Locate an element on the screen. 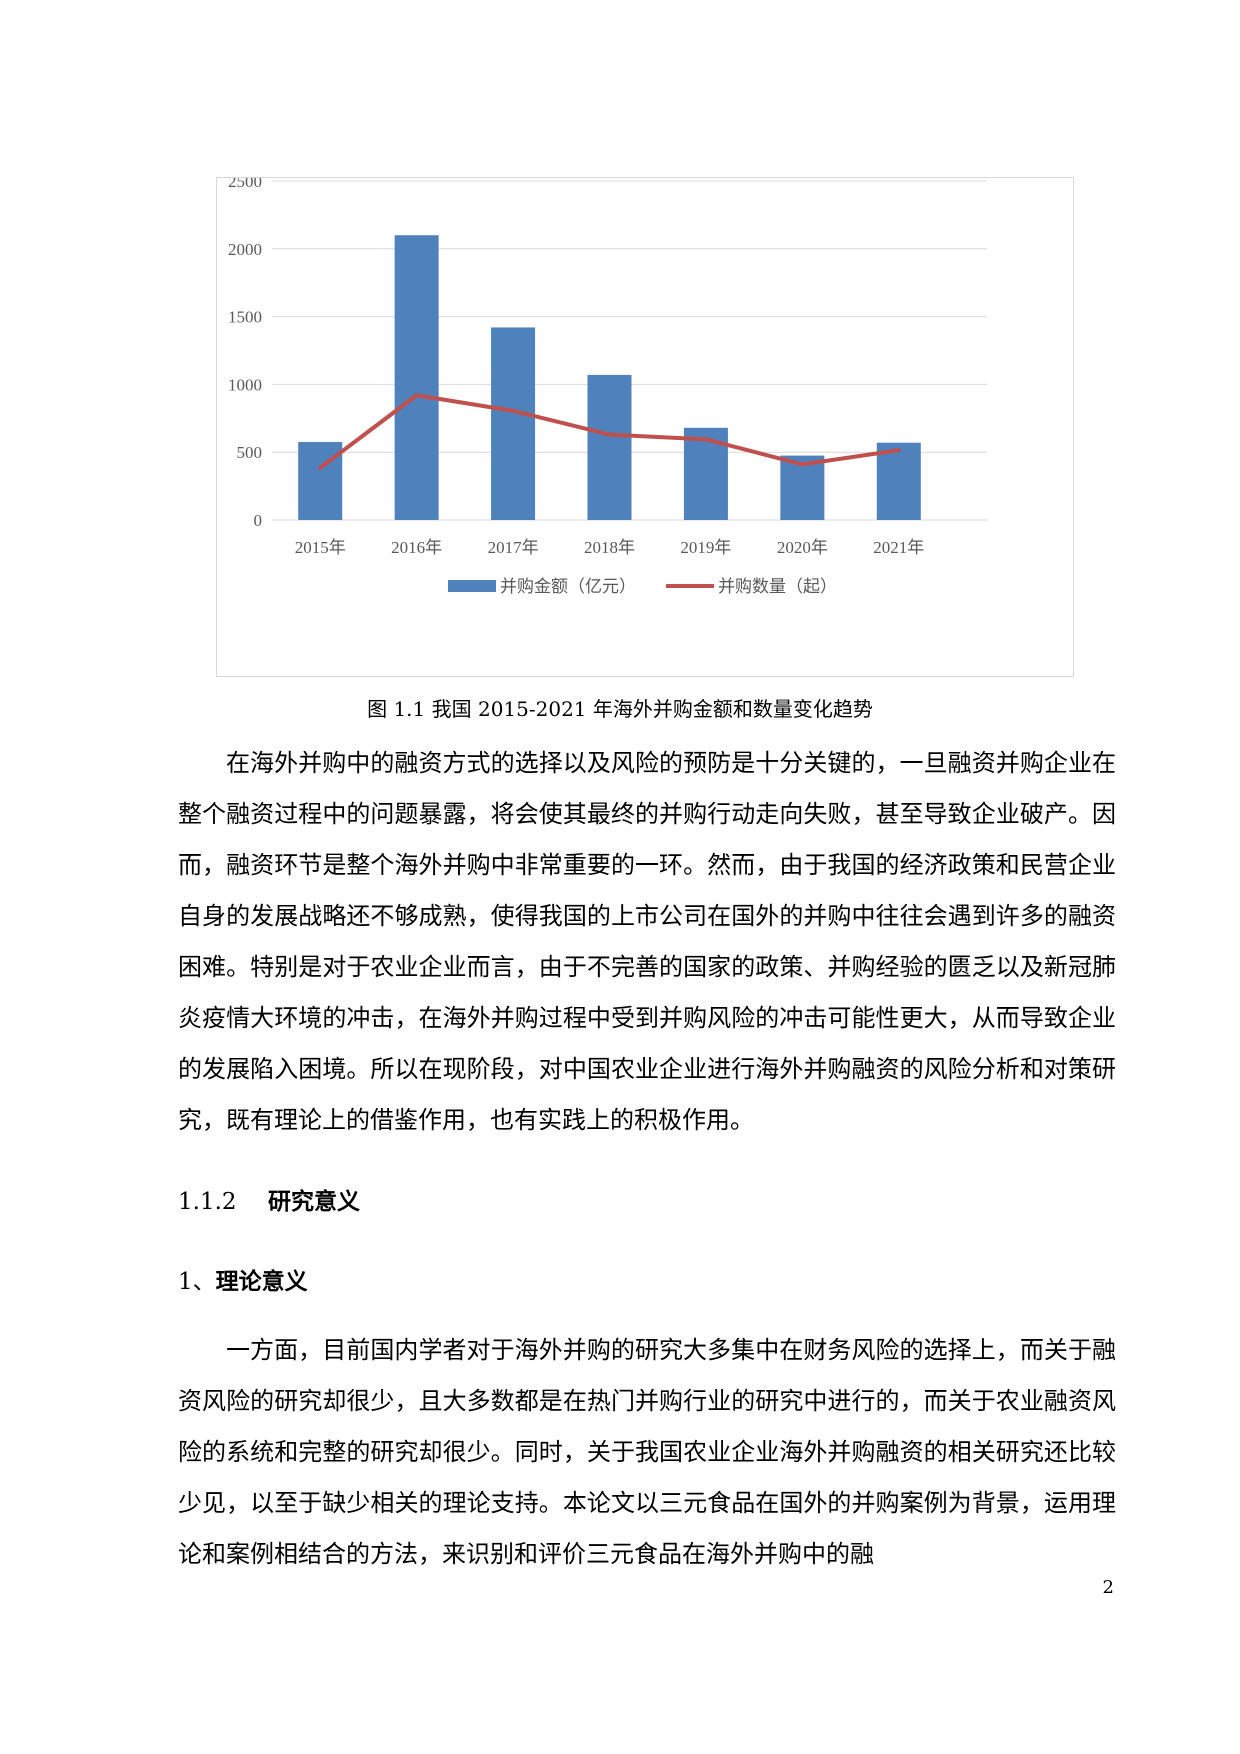  x-tick-label: 2021年 is located at coordinates (898, 547).